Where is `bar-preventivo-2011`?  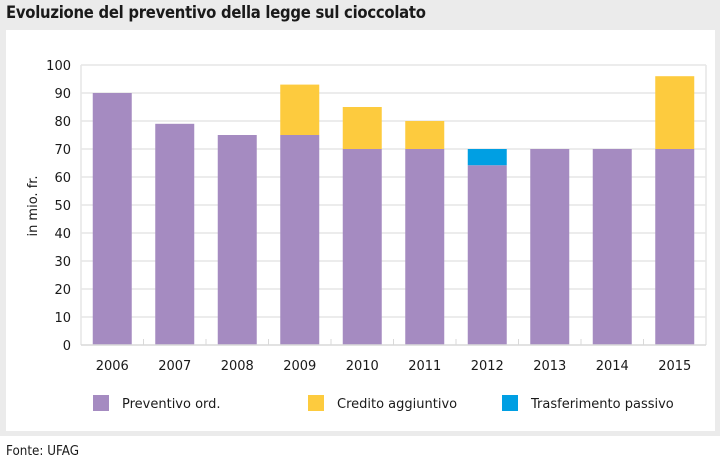 bar-preventivo-2011 is located at coordinates (425, 247).